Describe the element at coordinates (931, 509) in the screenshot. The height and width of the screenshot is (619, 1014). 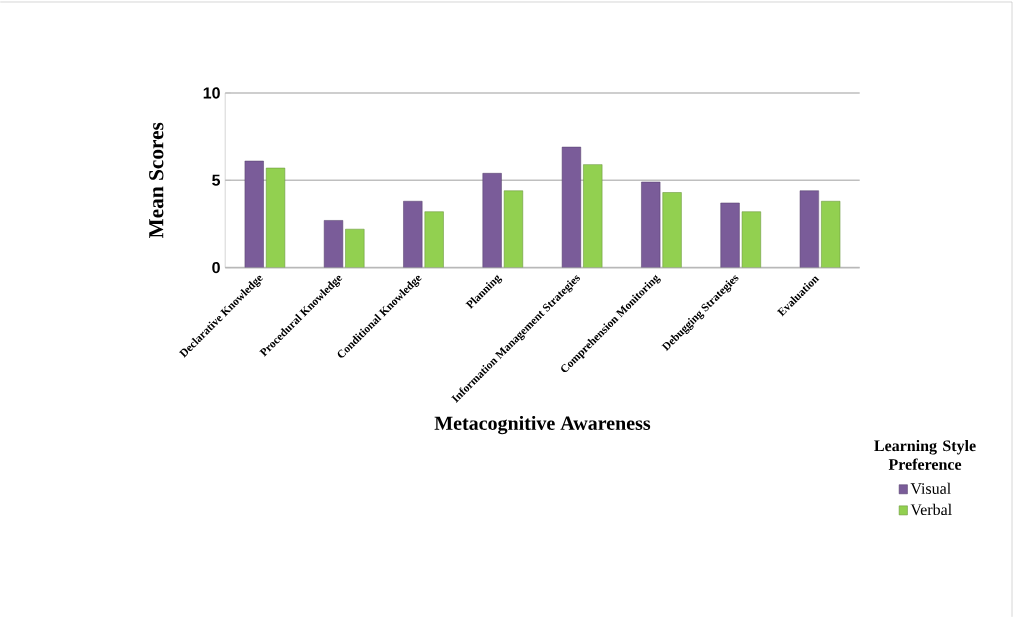
I see `legend-label: Verbal` at that location.